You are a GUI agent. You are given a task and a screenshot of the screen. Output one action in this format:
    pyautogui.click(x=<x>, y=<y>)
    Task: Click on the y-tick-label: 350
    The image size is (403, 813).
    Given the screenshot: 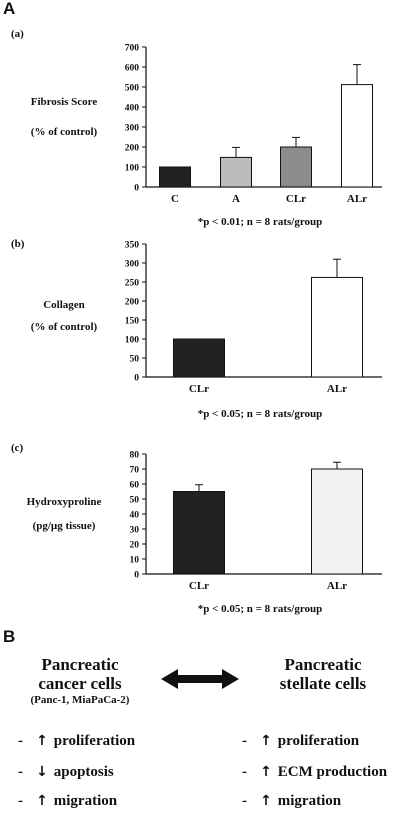 What is the action you would take?
    pyautogui.click(x=132, y=246)
    